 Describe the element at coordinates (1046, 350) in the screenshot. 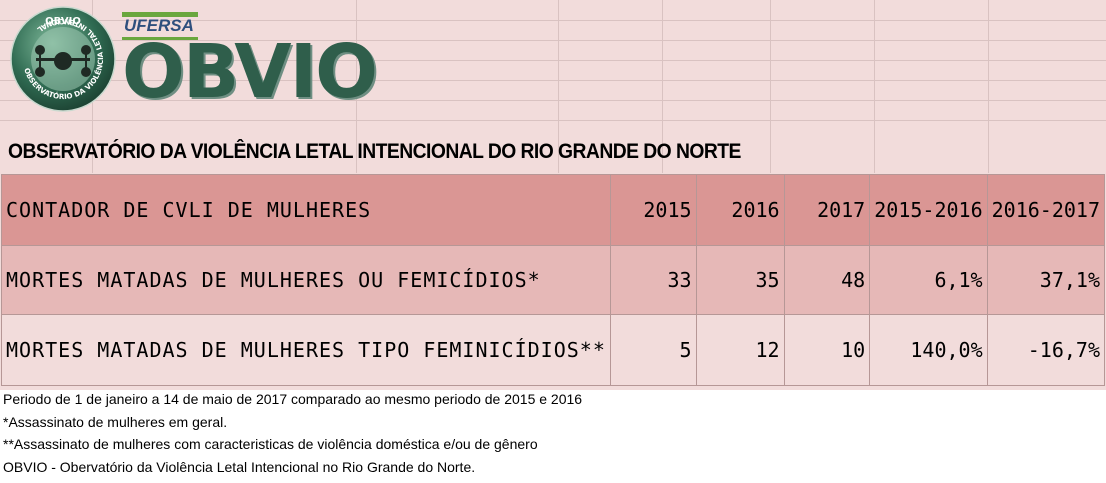

I see `change-2016-2017: -16,7%` at that location.